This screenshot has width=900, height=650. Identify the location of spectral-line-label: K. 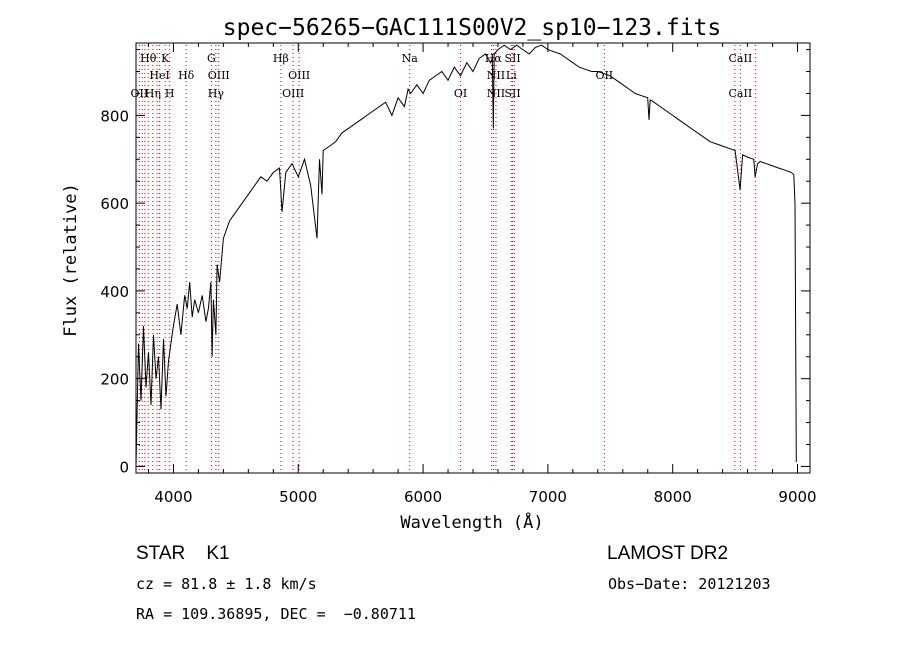
(165, 58).